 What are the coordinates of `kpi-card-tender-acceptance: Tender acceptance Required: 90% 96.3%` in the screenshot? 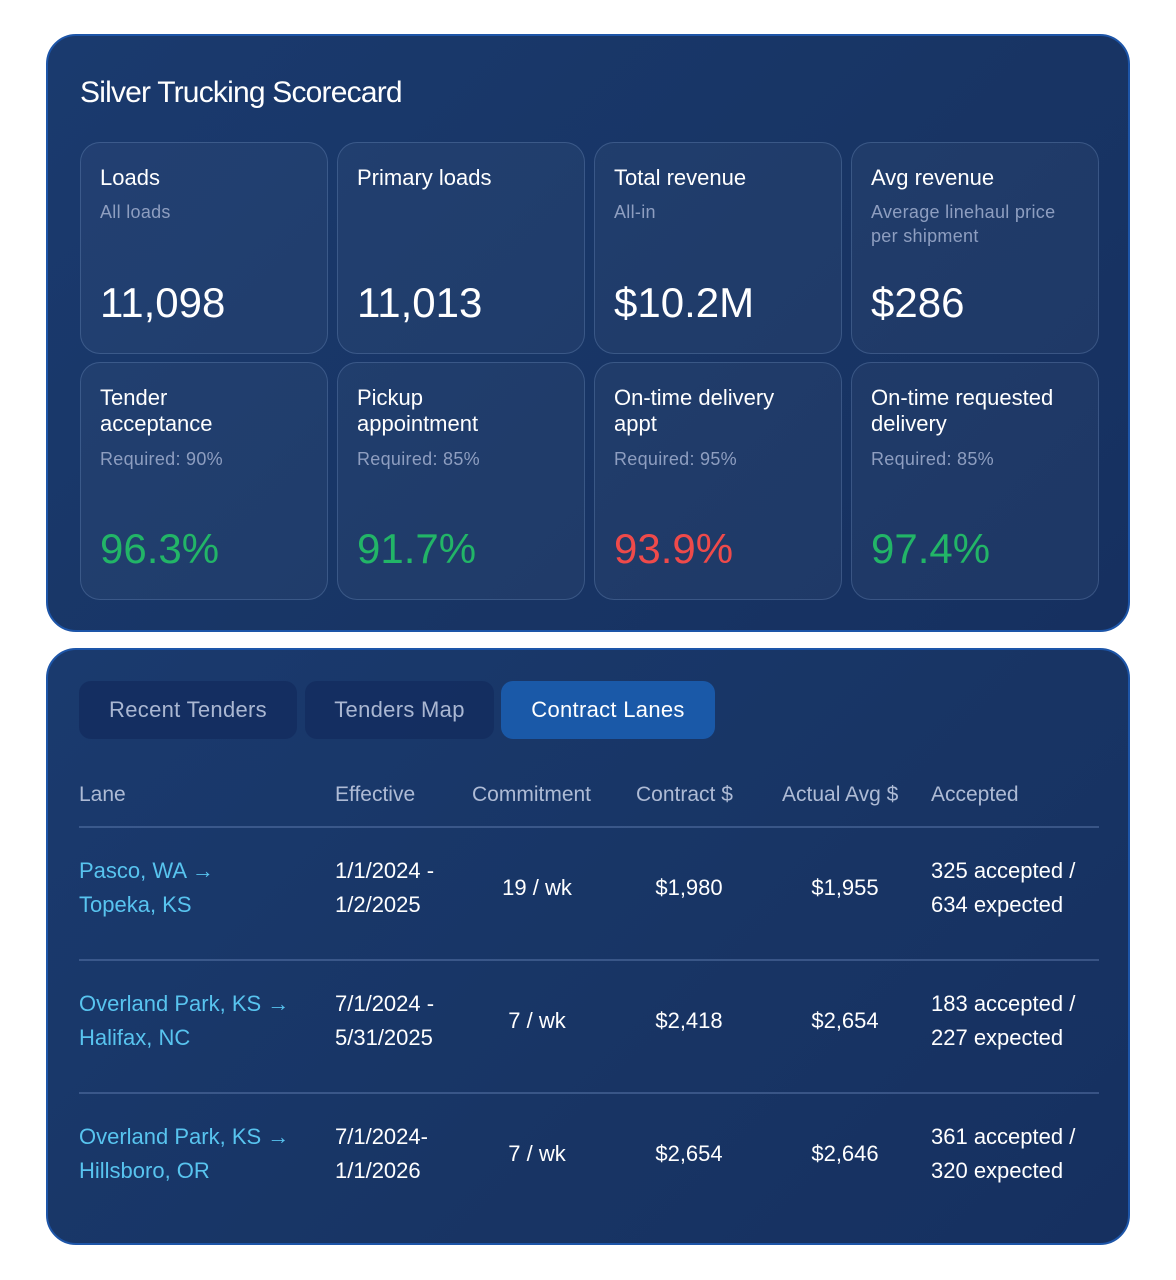 It's located at (204, 481).